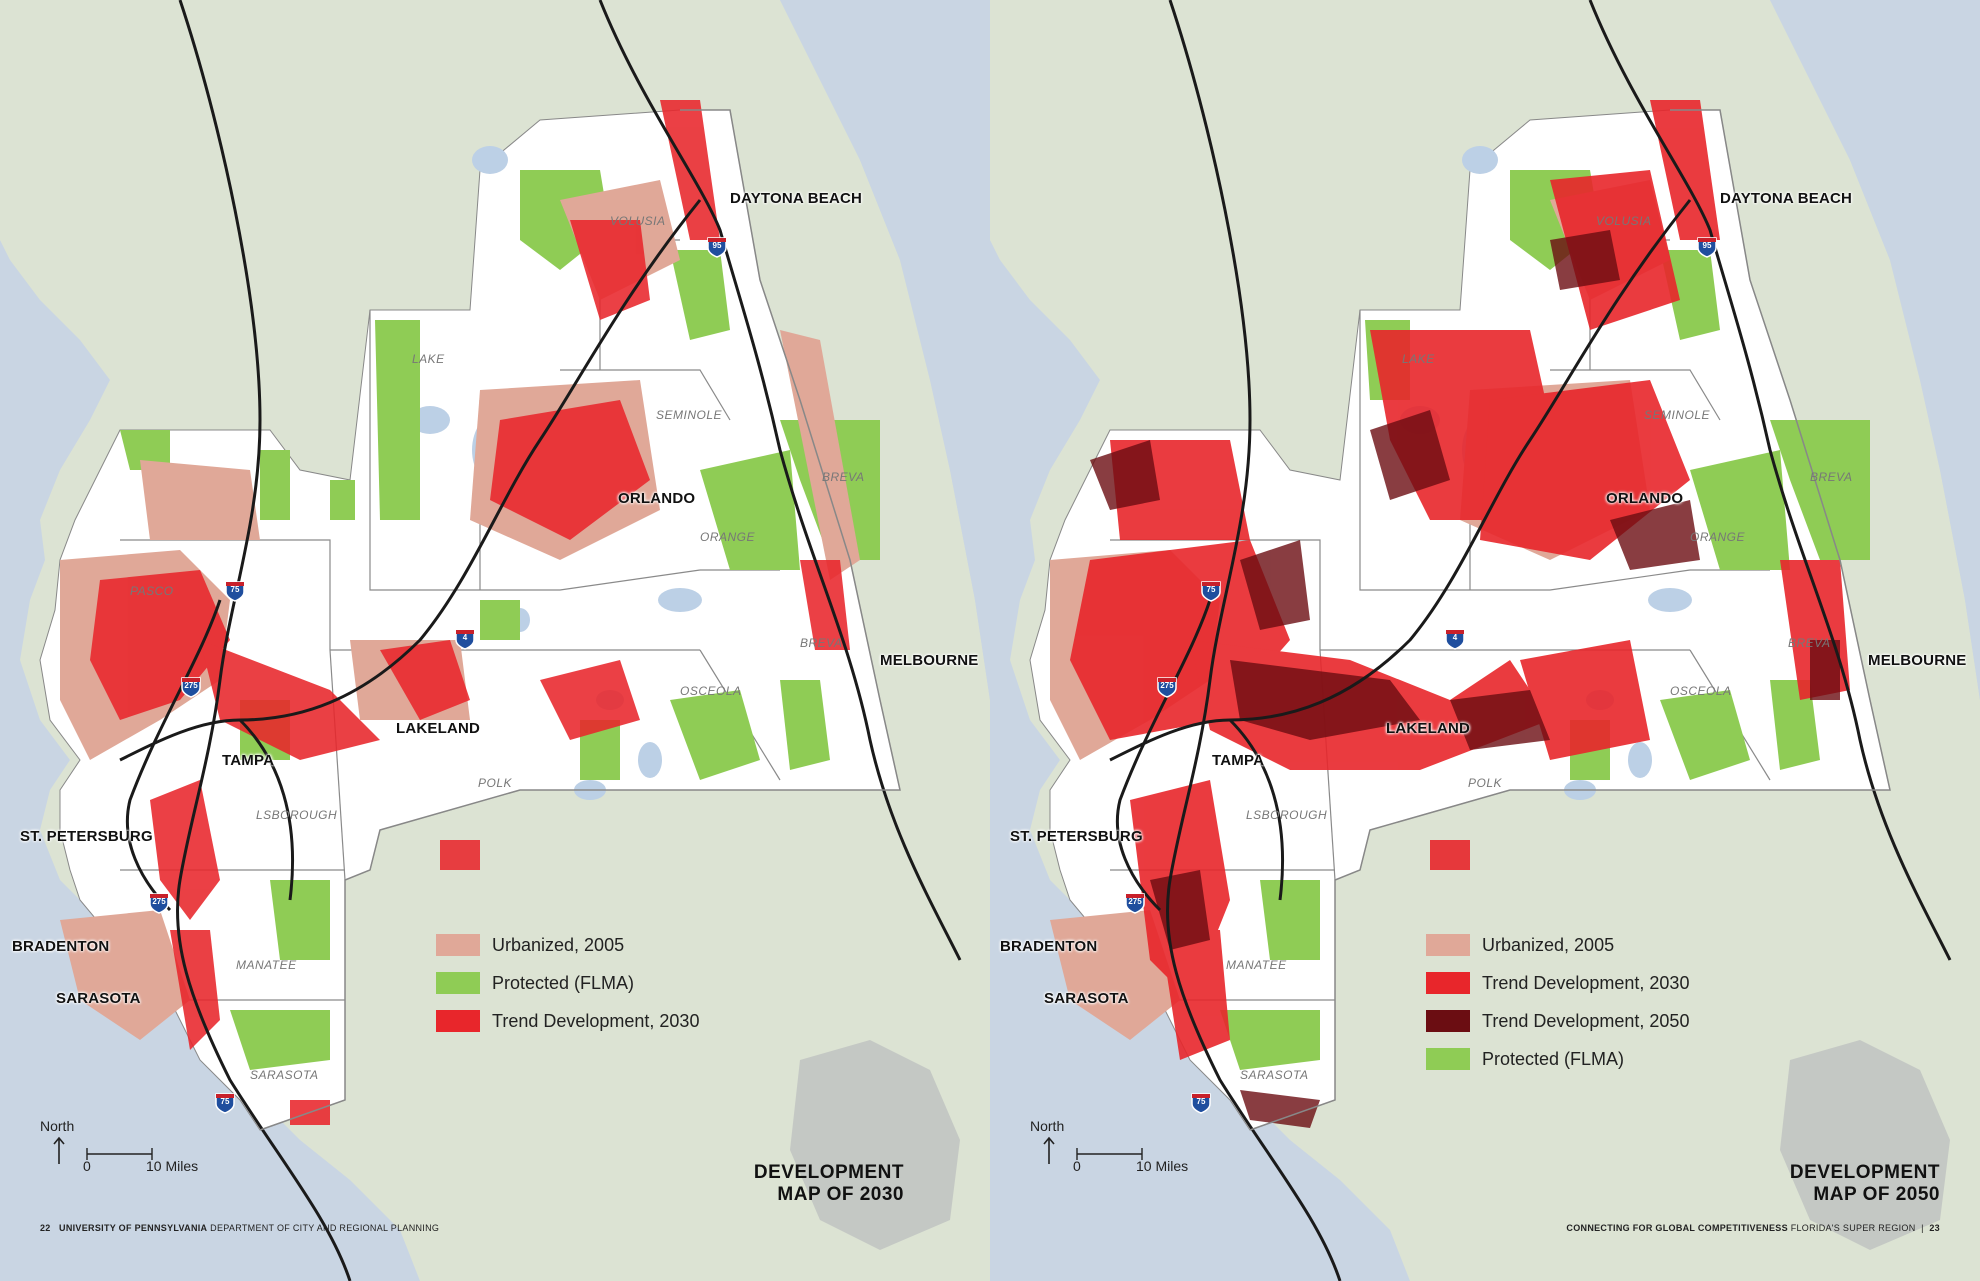 The image size is (1980, 1281). Describe the element at coordinates (1238, 760) in the screenshot. I see `city-label-tampa: TAMPA` at that location.